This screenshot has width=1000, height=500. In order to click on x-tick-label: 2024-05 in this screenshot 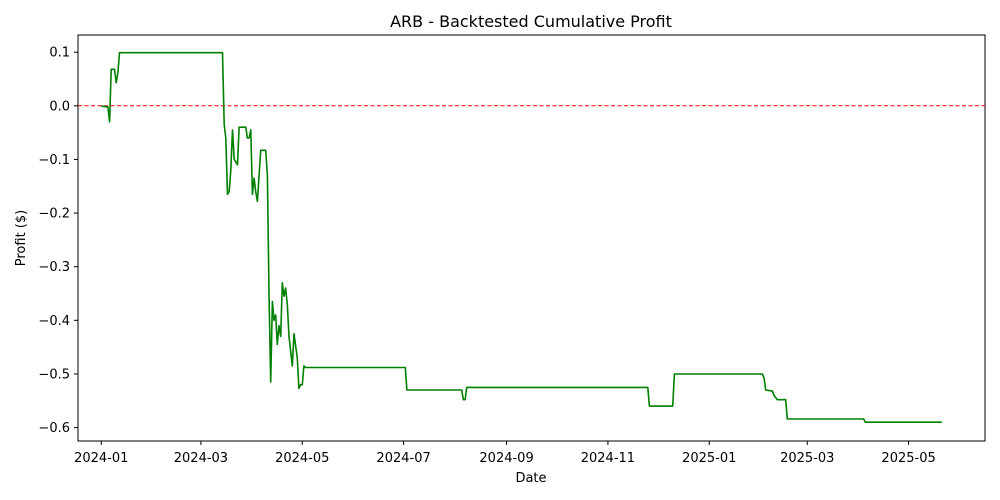, I will do `click(302, 458)`.